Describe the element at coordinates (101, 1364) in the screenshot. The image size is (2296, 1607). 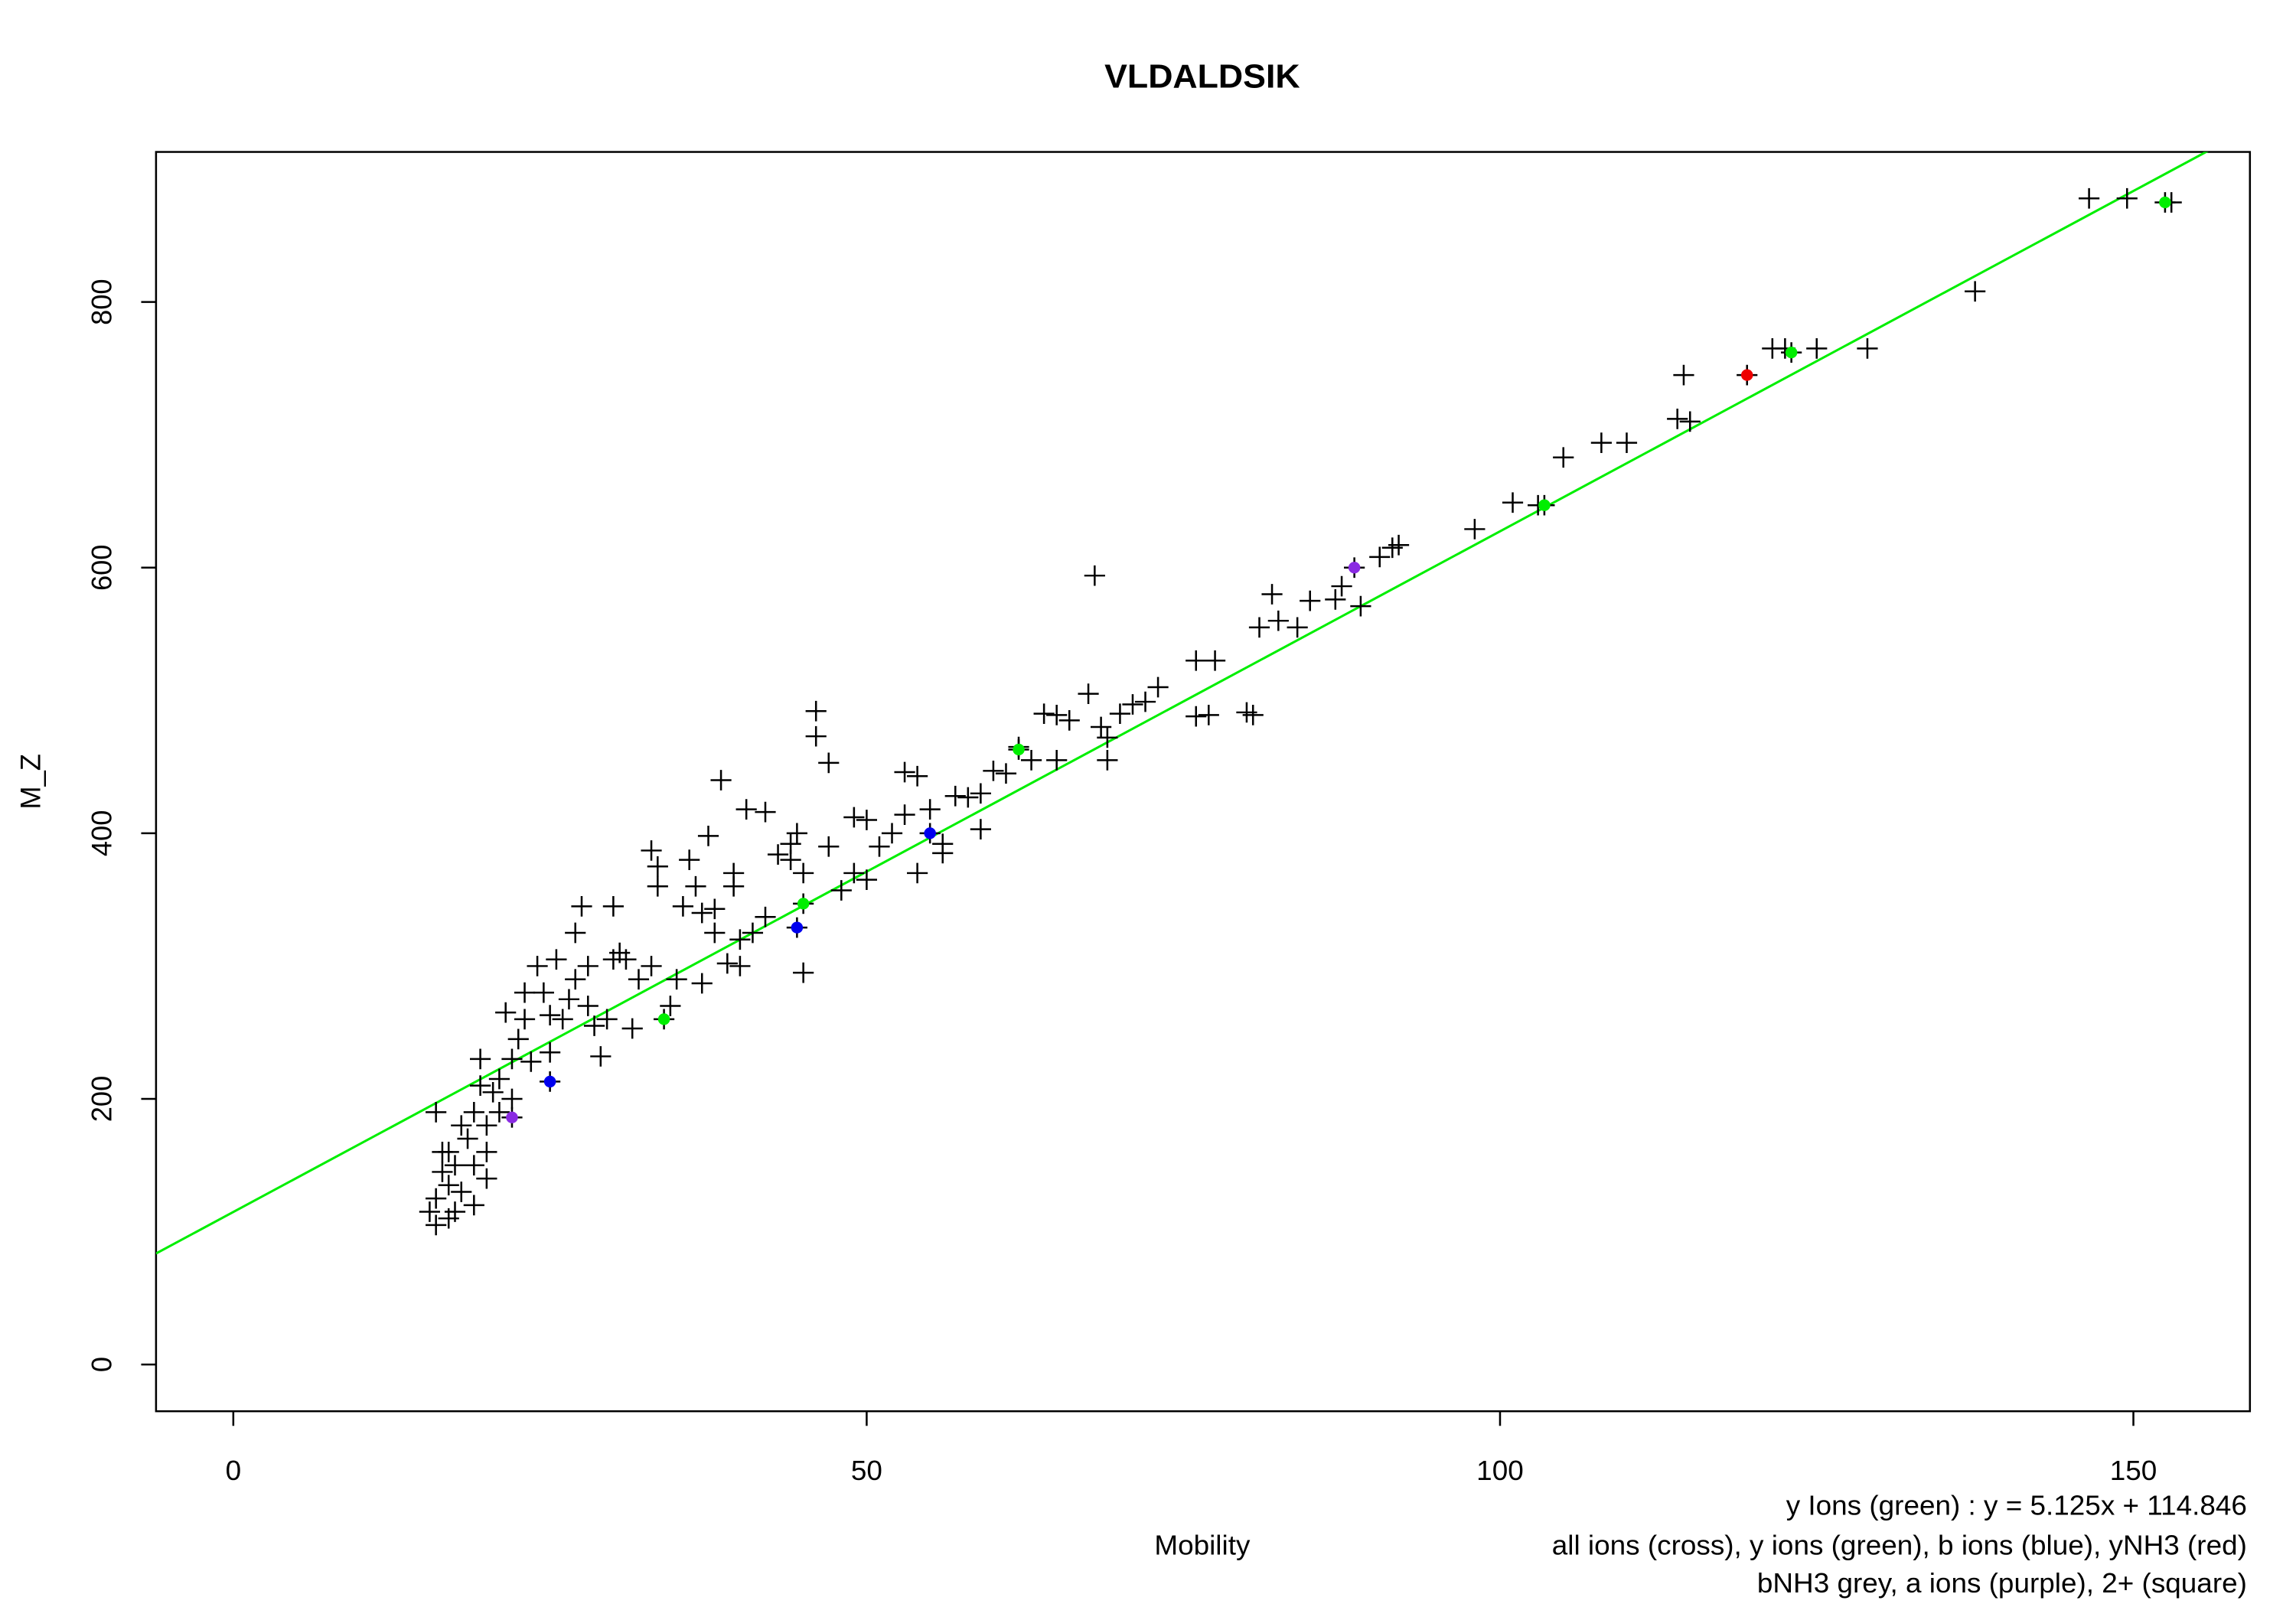
I see `y-tick-label: 0` at that location.